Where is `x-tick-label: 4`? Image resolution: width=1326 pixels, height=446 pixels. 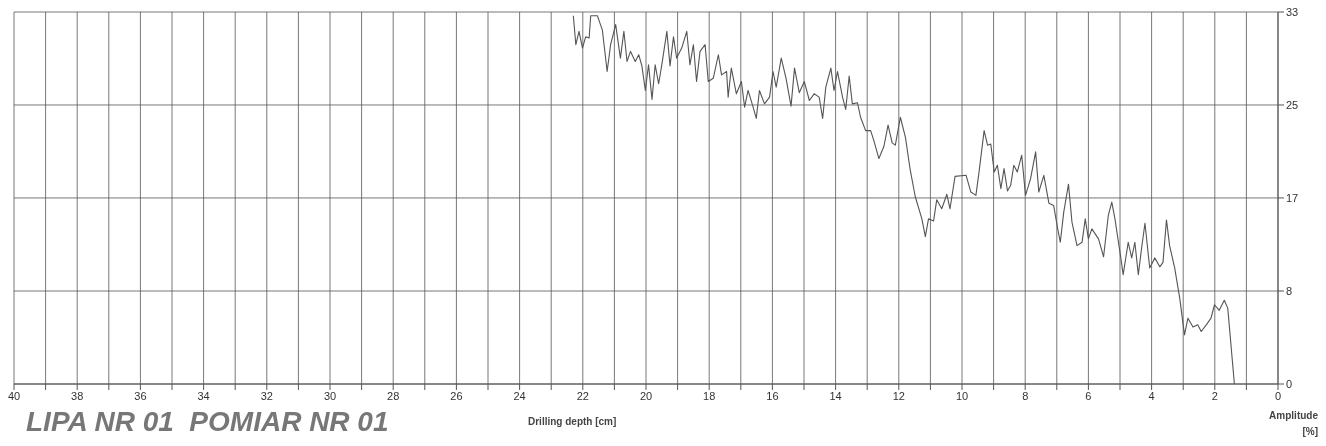 x-tick-label: 4 is located at coordinates (1151, 395).